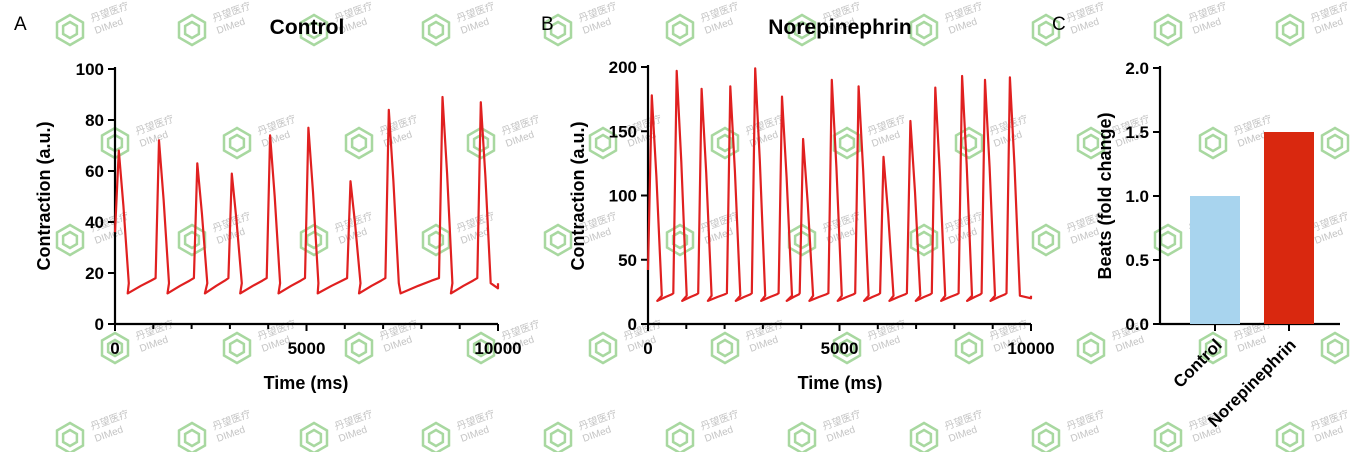 This screenshot has height=452, width=1351. What do you see at coordinates (1215, 260) in the screenshot?
I see `bar-control` at bounding box center [1215, 260].